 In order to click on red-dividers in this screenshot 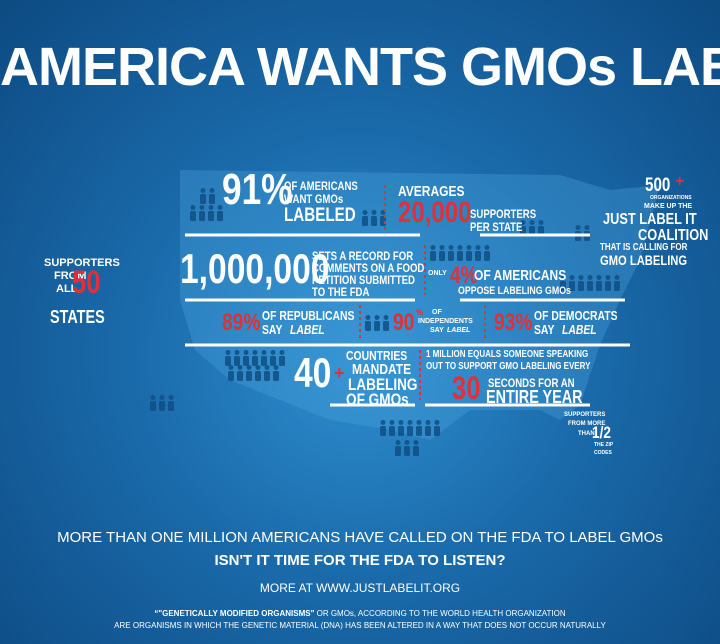, I will do `click(422, 292)`.